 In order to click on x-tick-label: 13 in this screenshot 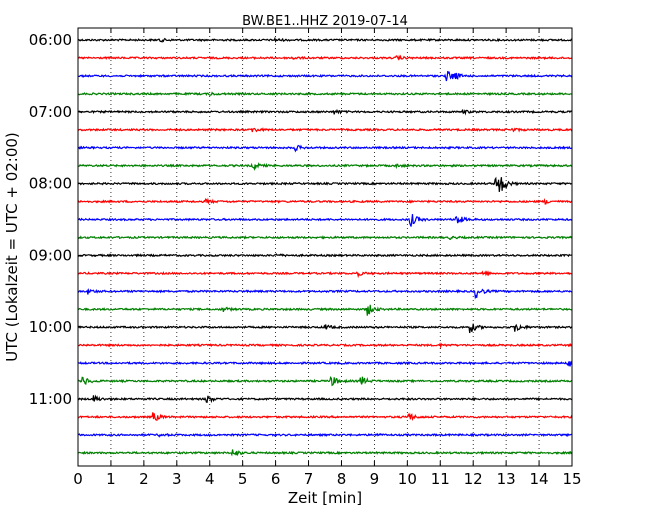, I will do `click(506, 479)`.